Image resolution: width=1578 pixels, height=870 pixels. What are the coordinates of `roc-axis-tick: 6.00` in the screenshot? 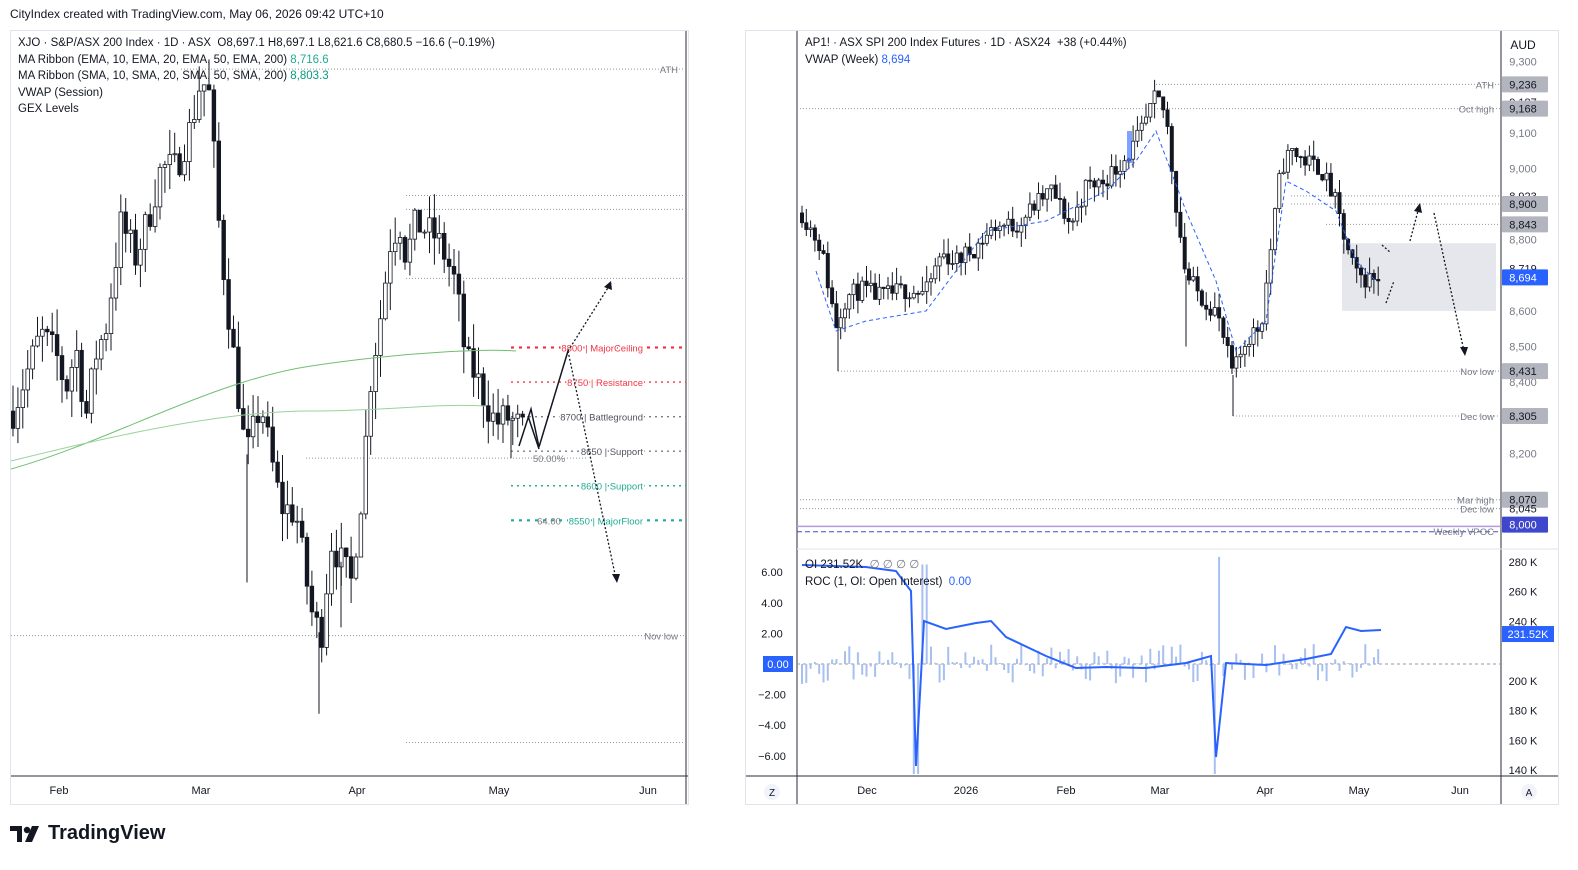 It's located at (771, 573).